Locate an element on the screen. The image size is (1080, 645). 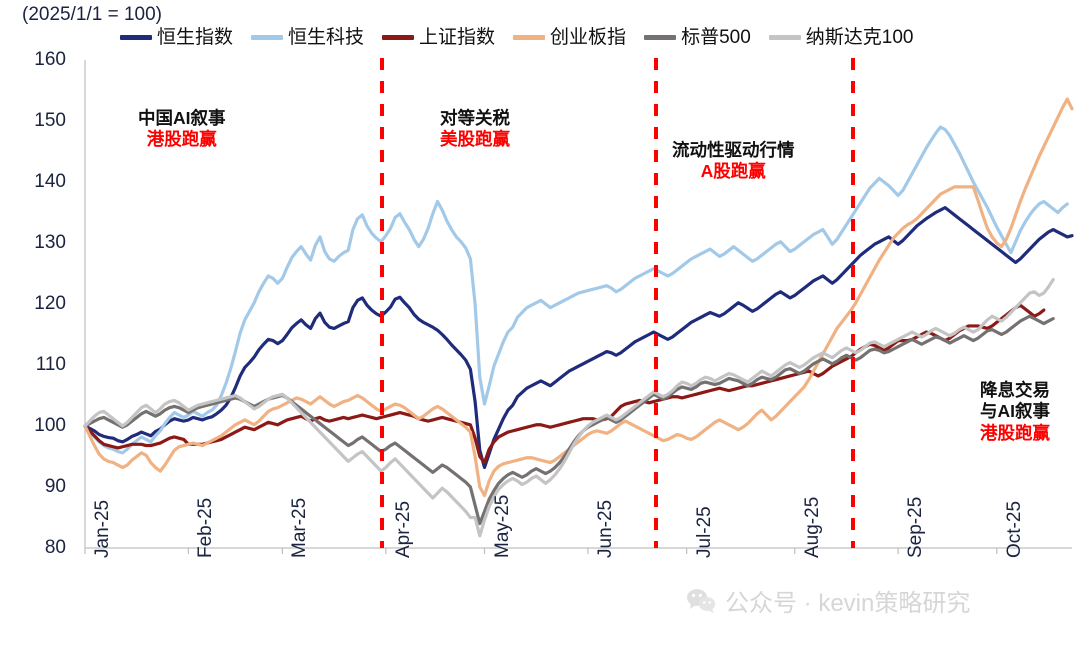
watermark: 公众号 · kevin策略研究 is located at coordinates (828, 600).